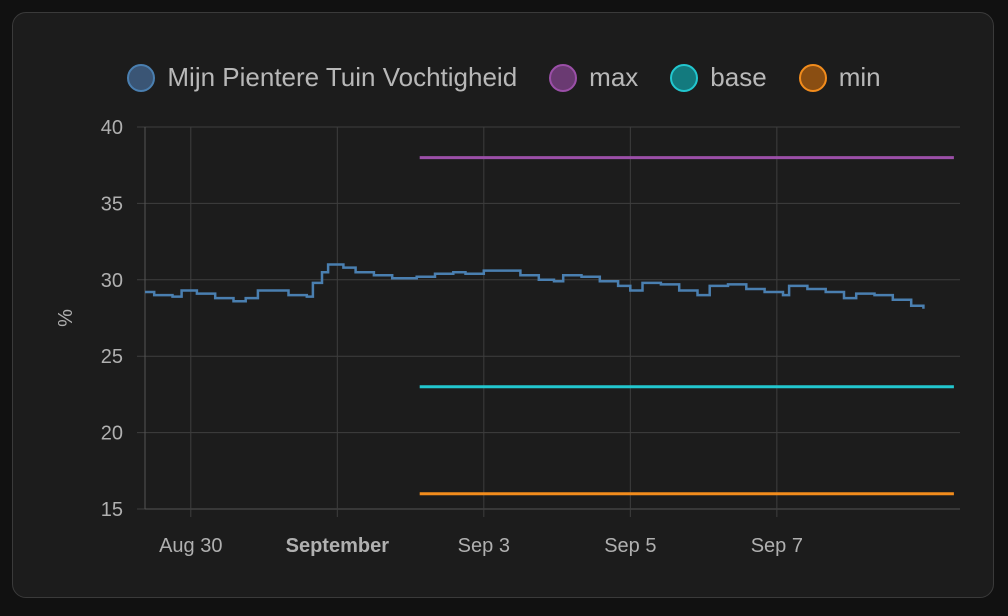  Describe the element at coordinates (777, 546) in the screenshot. I see `x-tick-label: Sep 7` at that location.